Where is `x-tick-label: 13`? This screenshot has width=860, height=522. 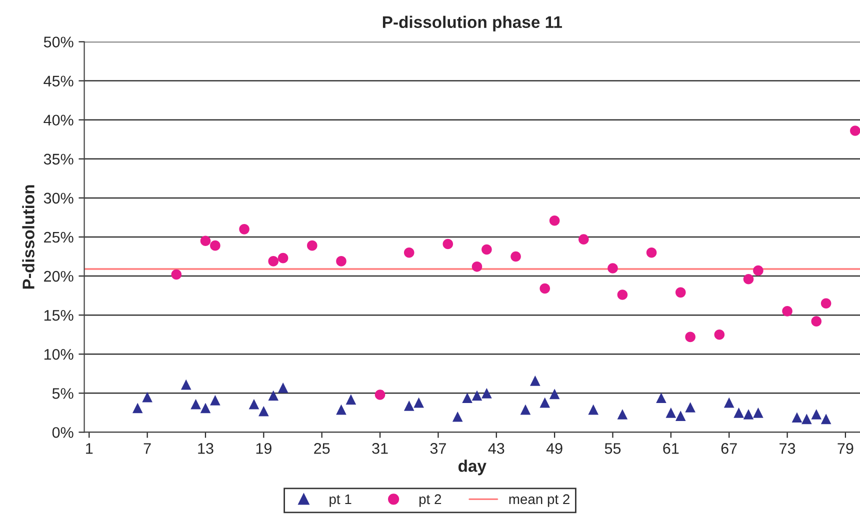
x-tick-label: 13 is located at coordinates (206, 448).